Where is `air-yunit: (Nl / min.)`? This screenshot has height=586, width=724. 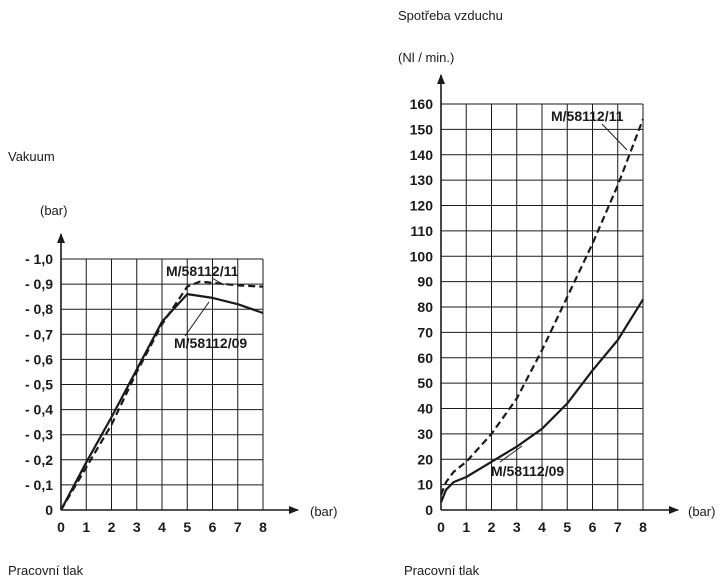 air-yunit: (Nl / min.) is located at coordinates (426, 57).